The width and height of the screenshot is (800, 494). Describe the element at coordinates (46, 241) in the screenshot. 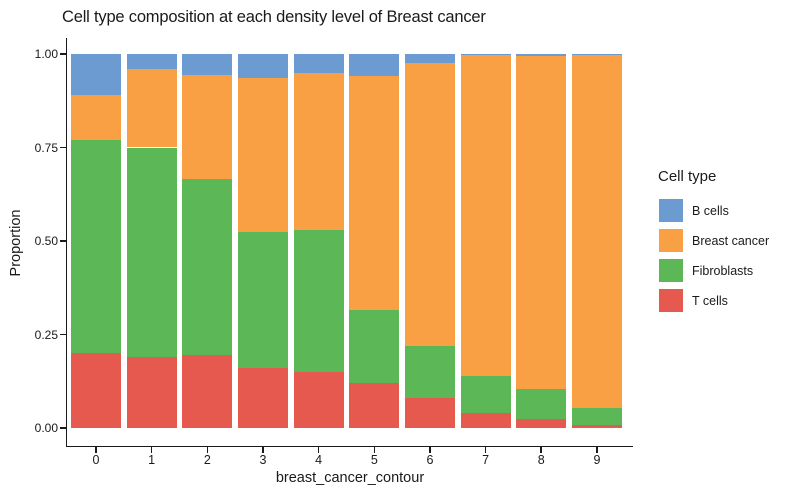

I see `y-tick-label: 0.50` at that location.